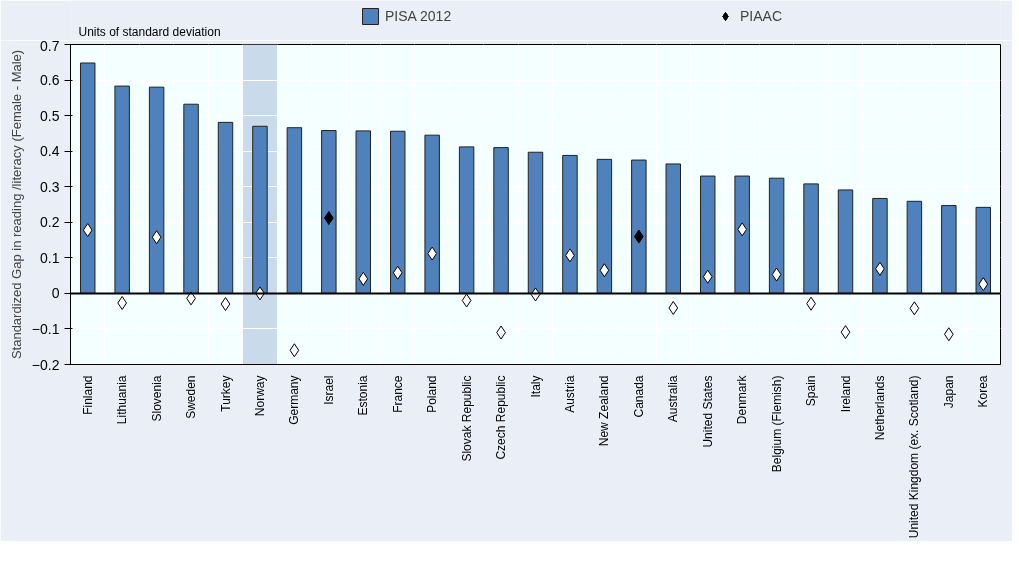 The width and height of the screenshot is (1019, 582). What do you see at coordinates (259, 396) in the screenshot?
I see `x-tick-label: Norway` at bounding box center [259, 396].